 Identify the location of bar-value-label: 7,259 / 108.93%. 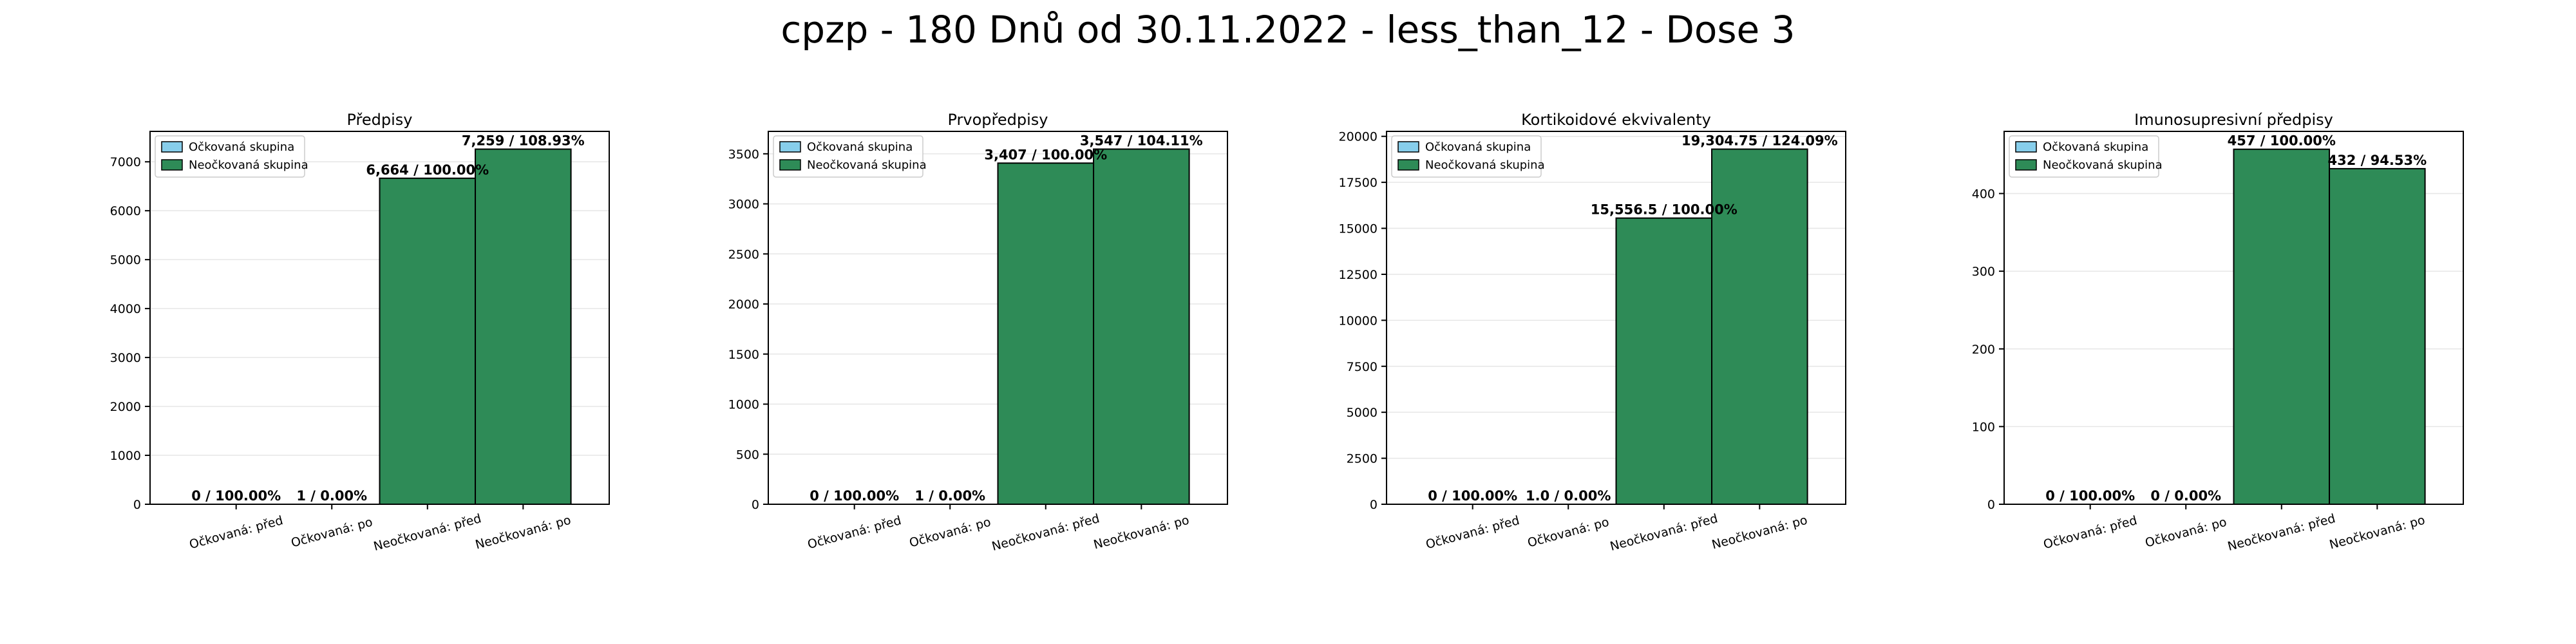
(523, 141).